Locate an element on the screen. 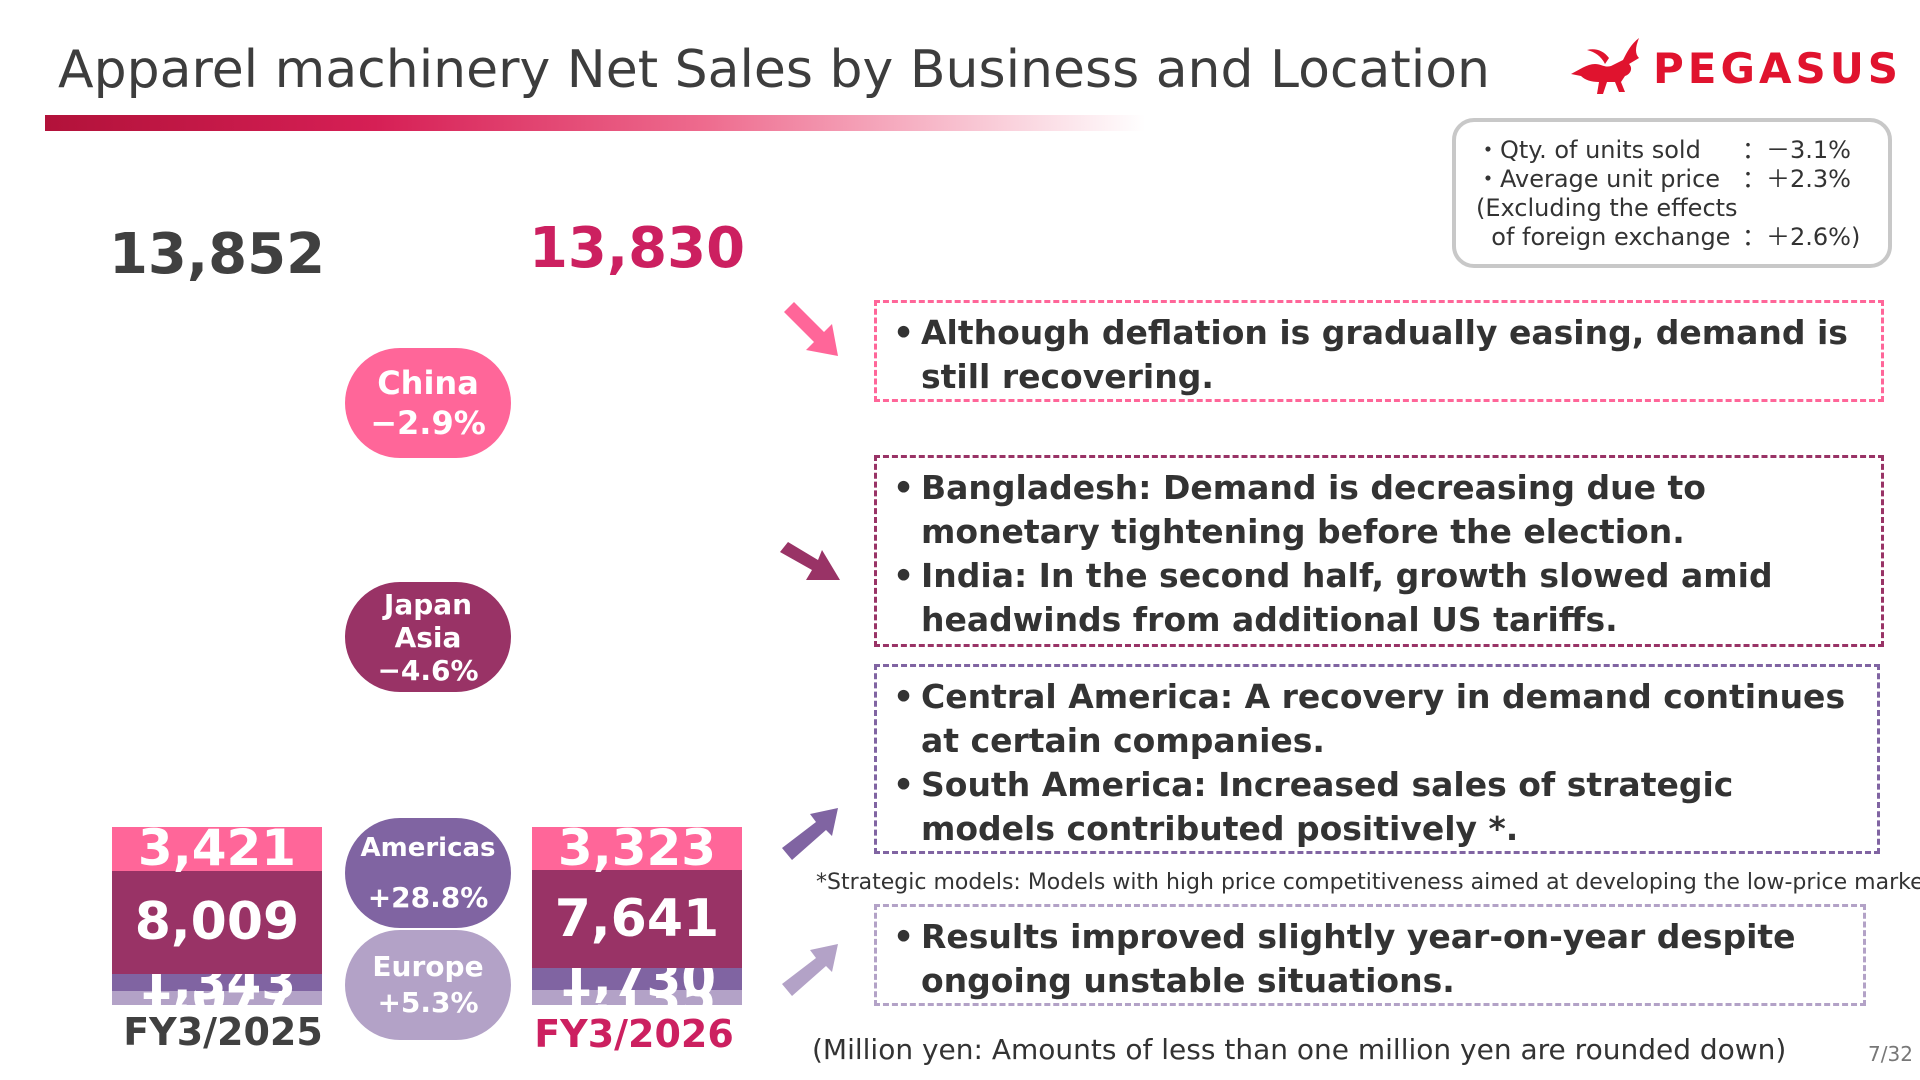 This screenshot has height=1080, width=1920. data-label: 8,009 is located at coordinates (217, 922).